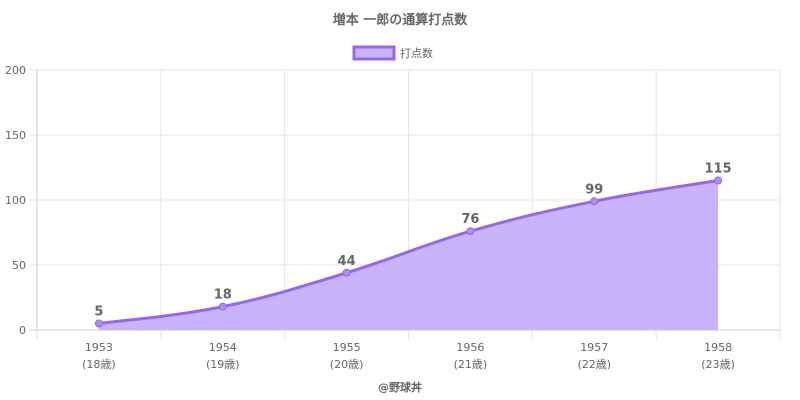 The image size is (800, 400). What do you see at coordinates (347, 261) in the screenshot?
I see `data-label: 44` at bounding box center [347, 261].